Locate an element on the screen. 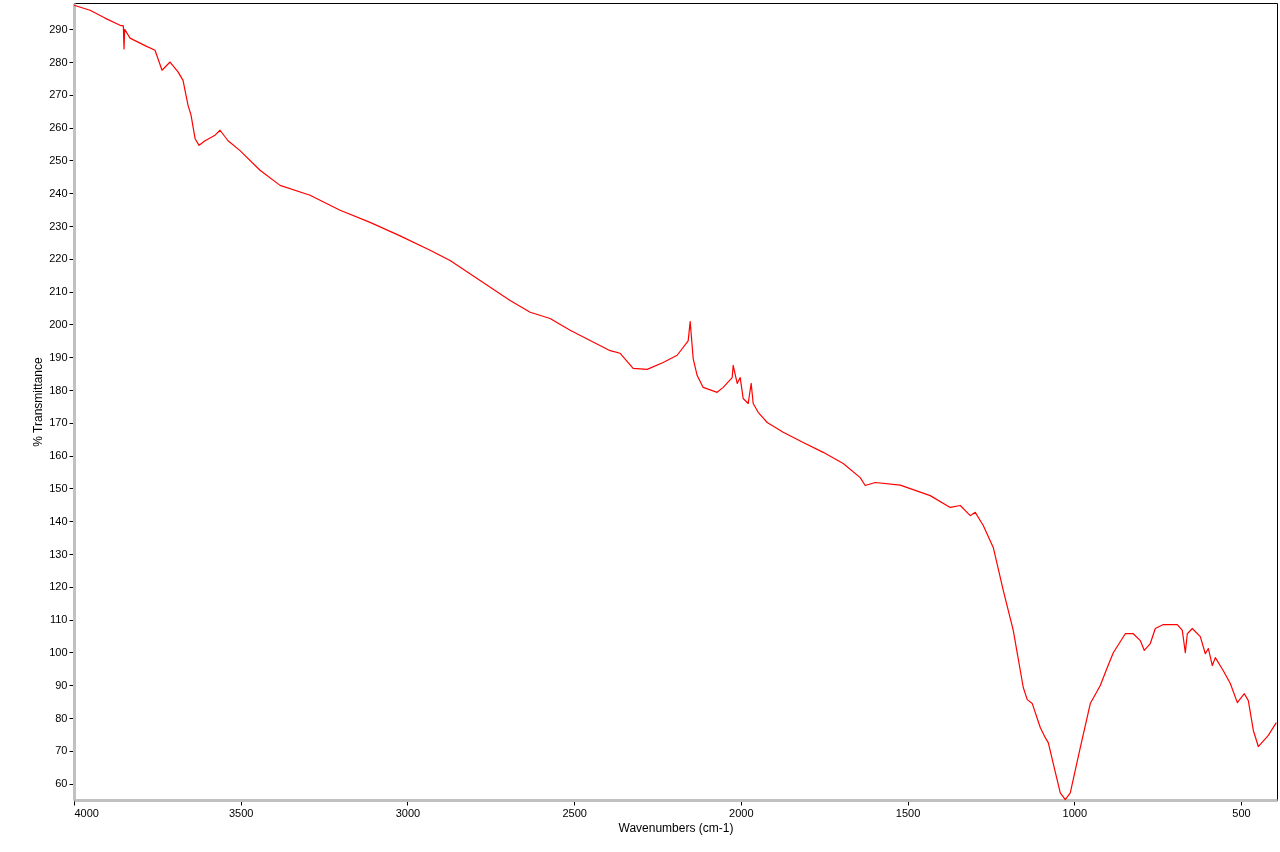 The width and height of the screenshot is (1280, 852). y-tick-label: 150 is located at coordinates (58, 487).